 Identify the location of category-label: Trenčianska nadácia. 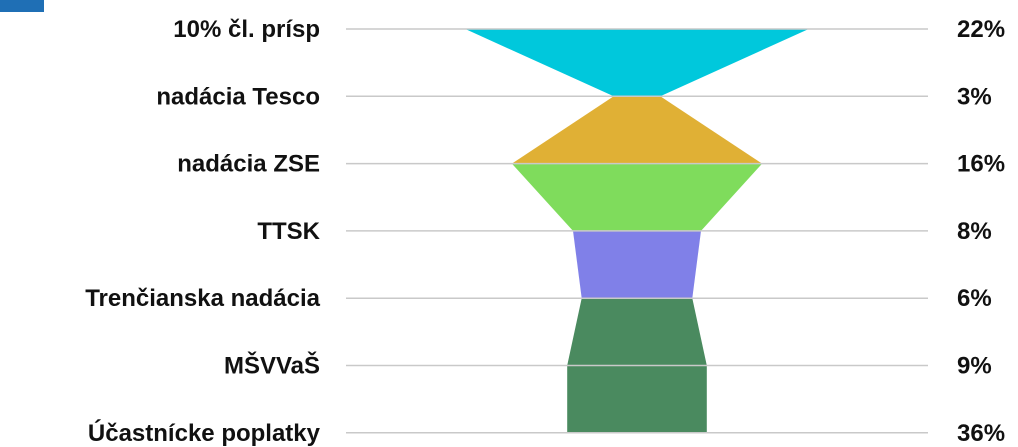
(202, 298).